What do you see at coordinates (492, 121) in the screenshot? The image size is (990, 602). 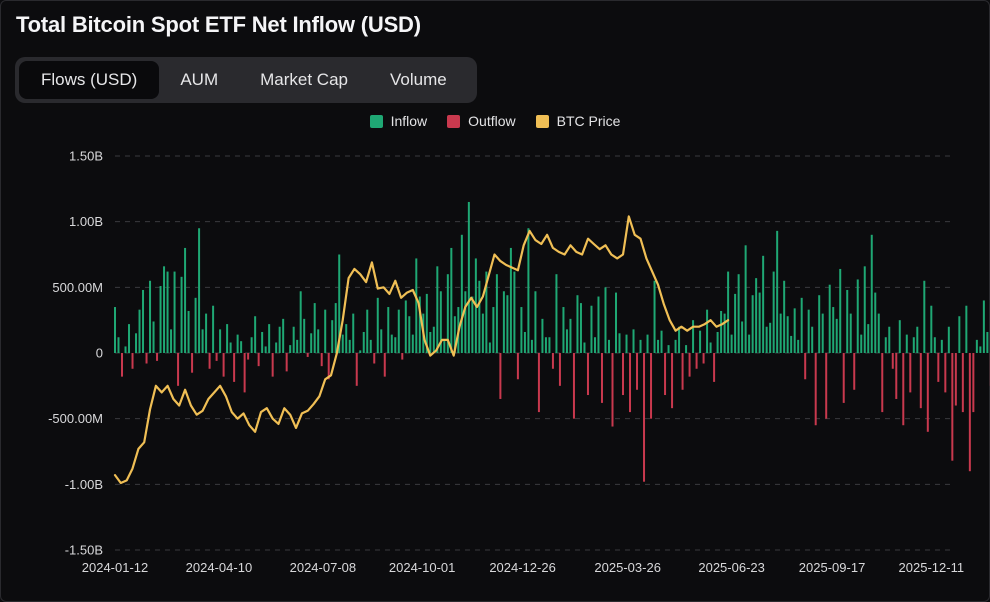 I see `legend-label-outflow: Outflow` at bounding box center [492, 121].